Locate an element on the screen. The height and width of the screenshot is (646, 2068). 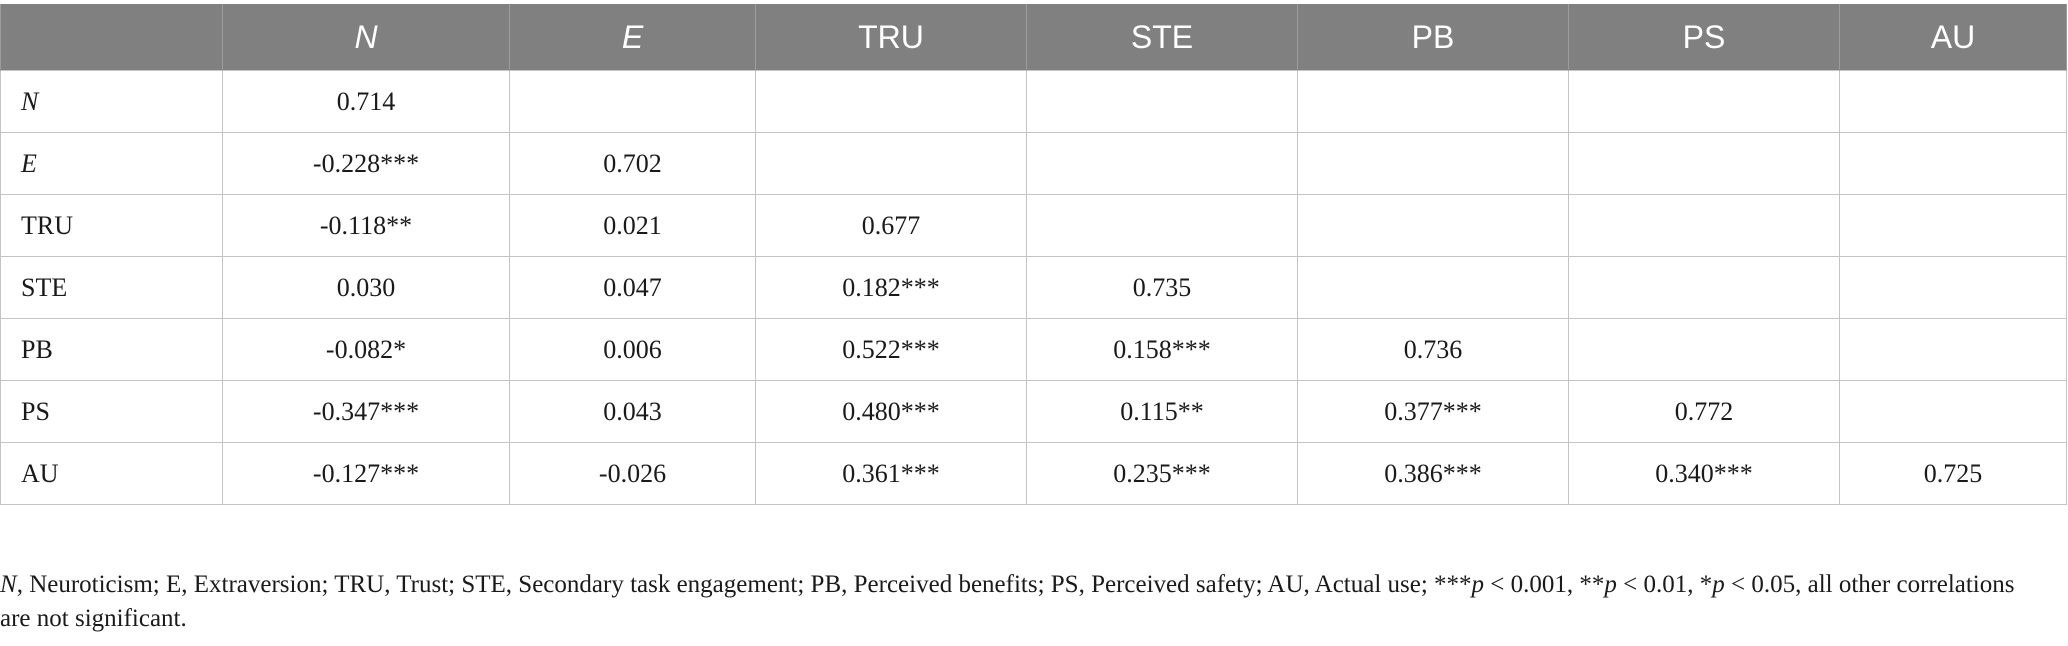
row-label-e: E is located at coordinates (111, 163).